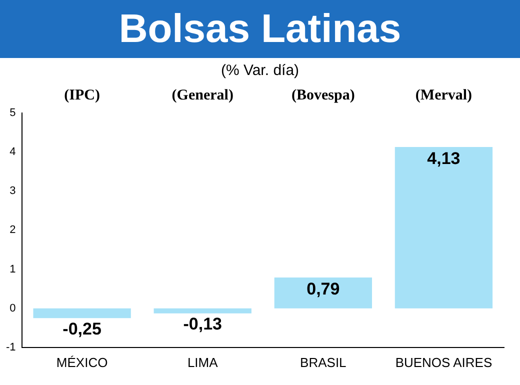  Describe the element at coordinates (13, 113) in the screenshot. I see `y-tick-label: 5` at that location.